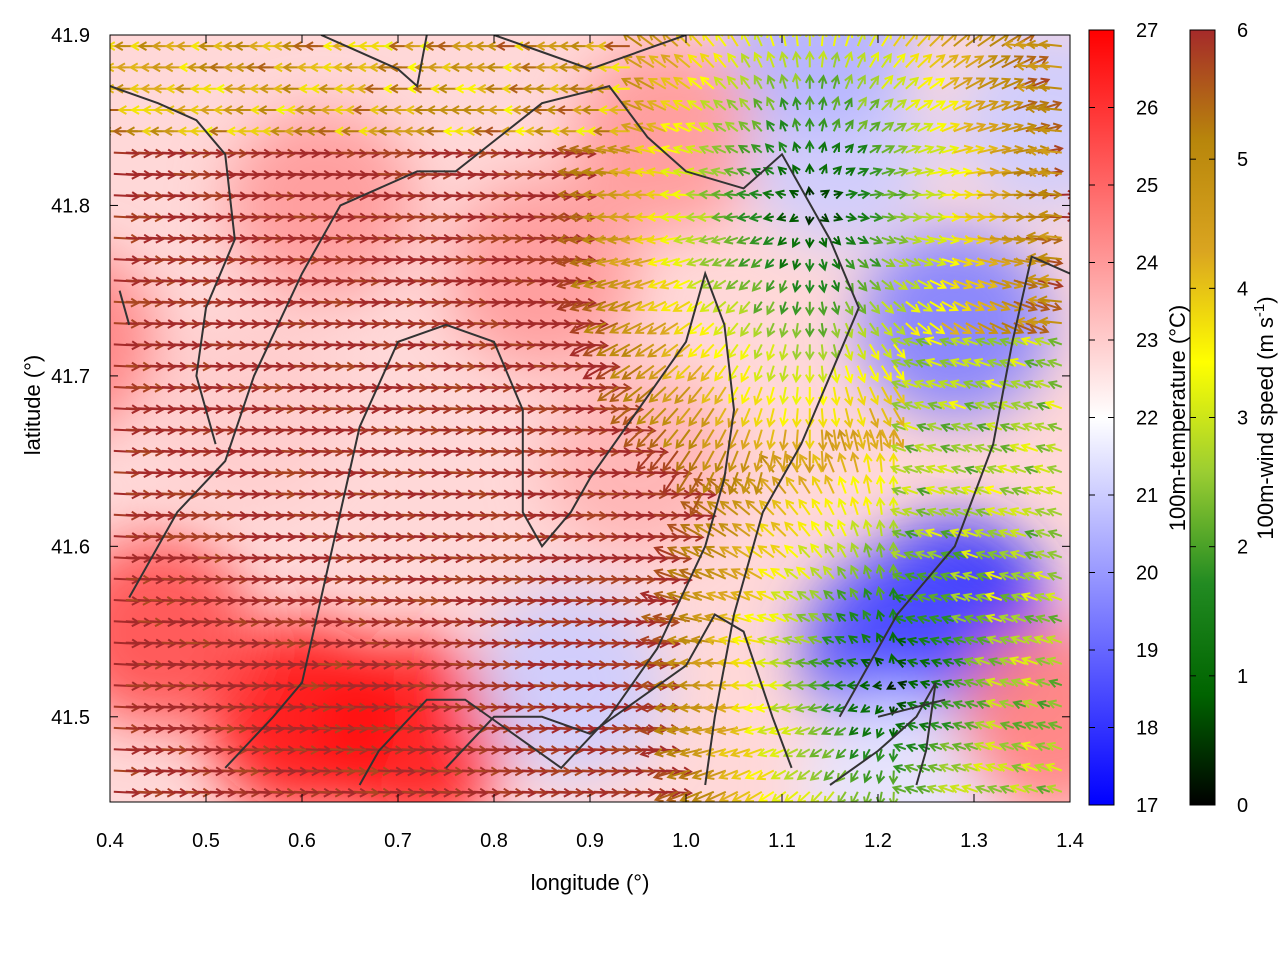 The height and width of the screenshot is (960, 1280). What do you see at coordinates (1070, 841) in the screenshot?
I see `x-tick-label: 1.4` at bounding box center [1070, 841].